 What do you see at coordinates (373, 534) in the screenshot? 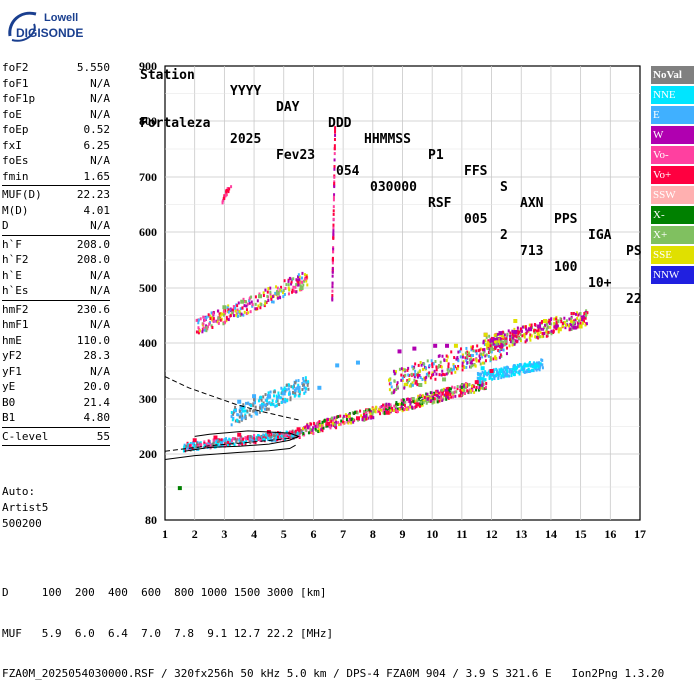
I see `x-tick-label: 8` at bounding box center [373, 534].